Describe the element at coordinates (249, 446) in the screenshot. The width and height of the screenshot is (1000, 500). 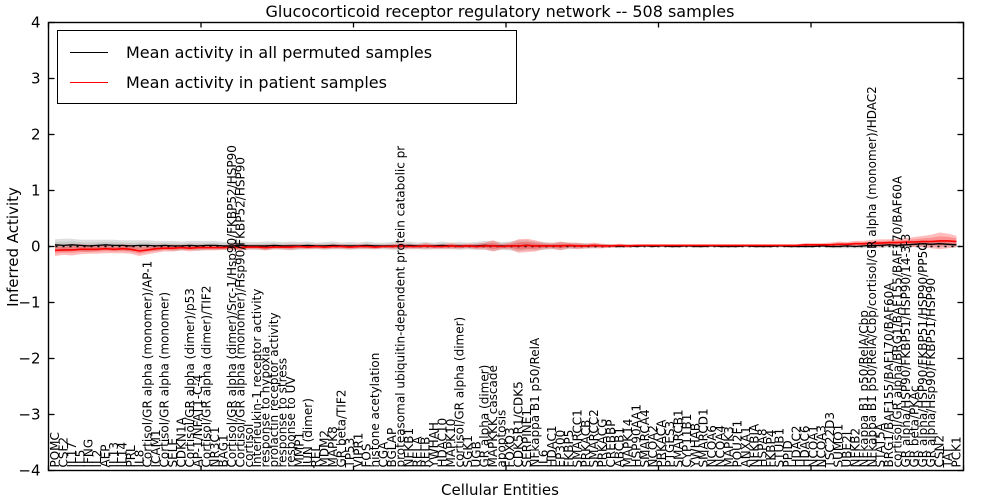
I see `x-tick-label: cortisol` at that location.